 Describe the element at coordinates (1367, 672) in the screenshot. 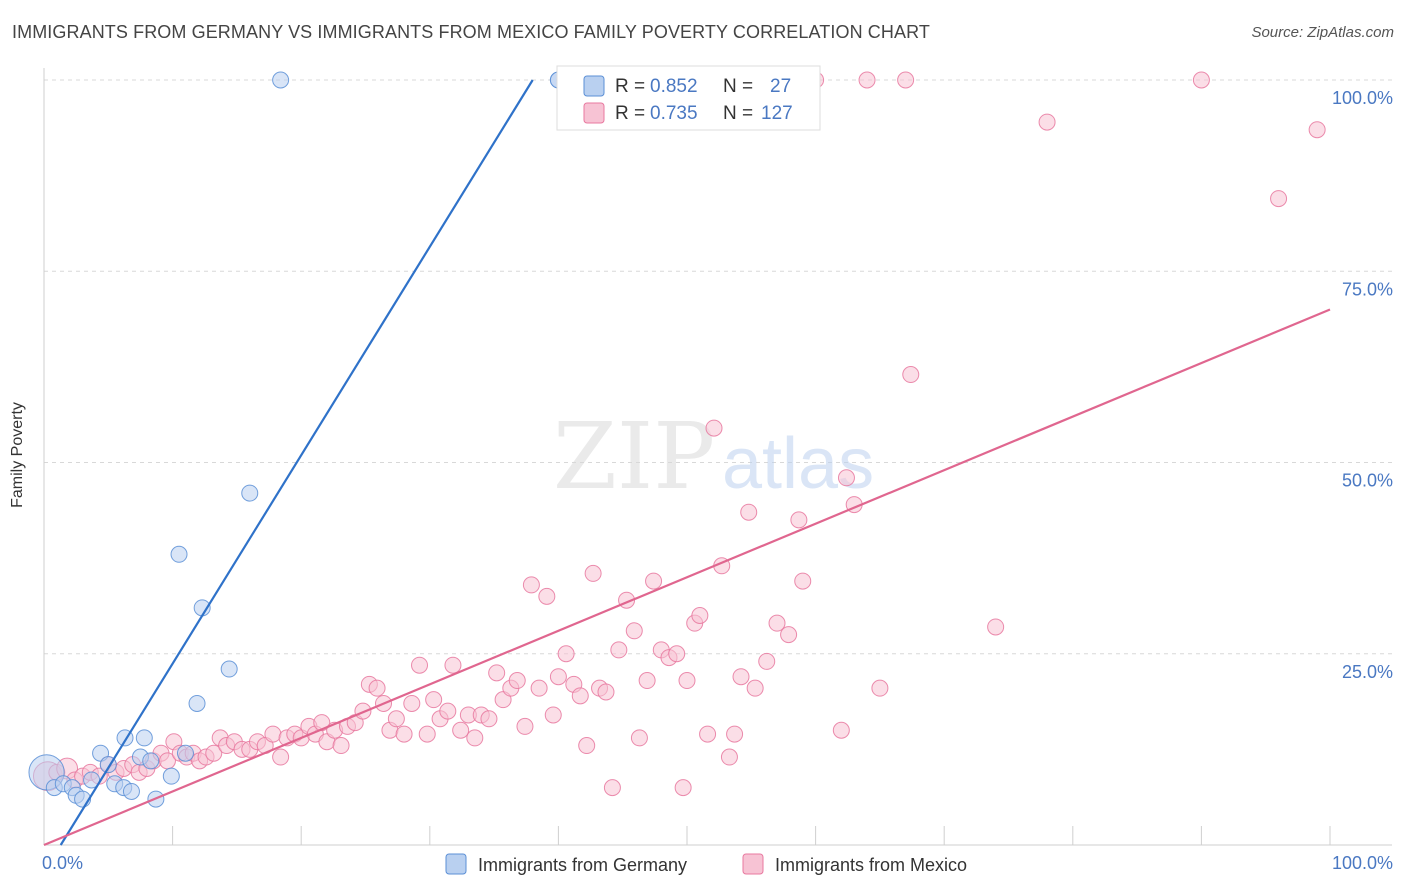

I see `y-tick-label: 25.0%` at that location.